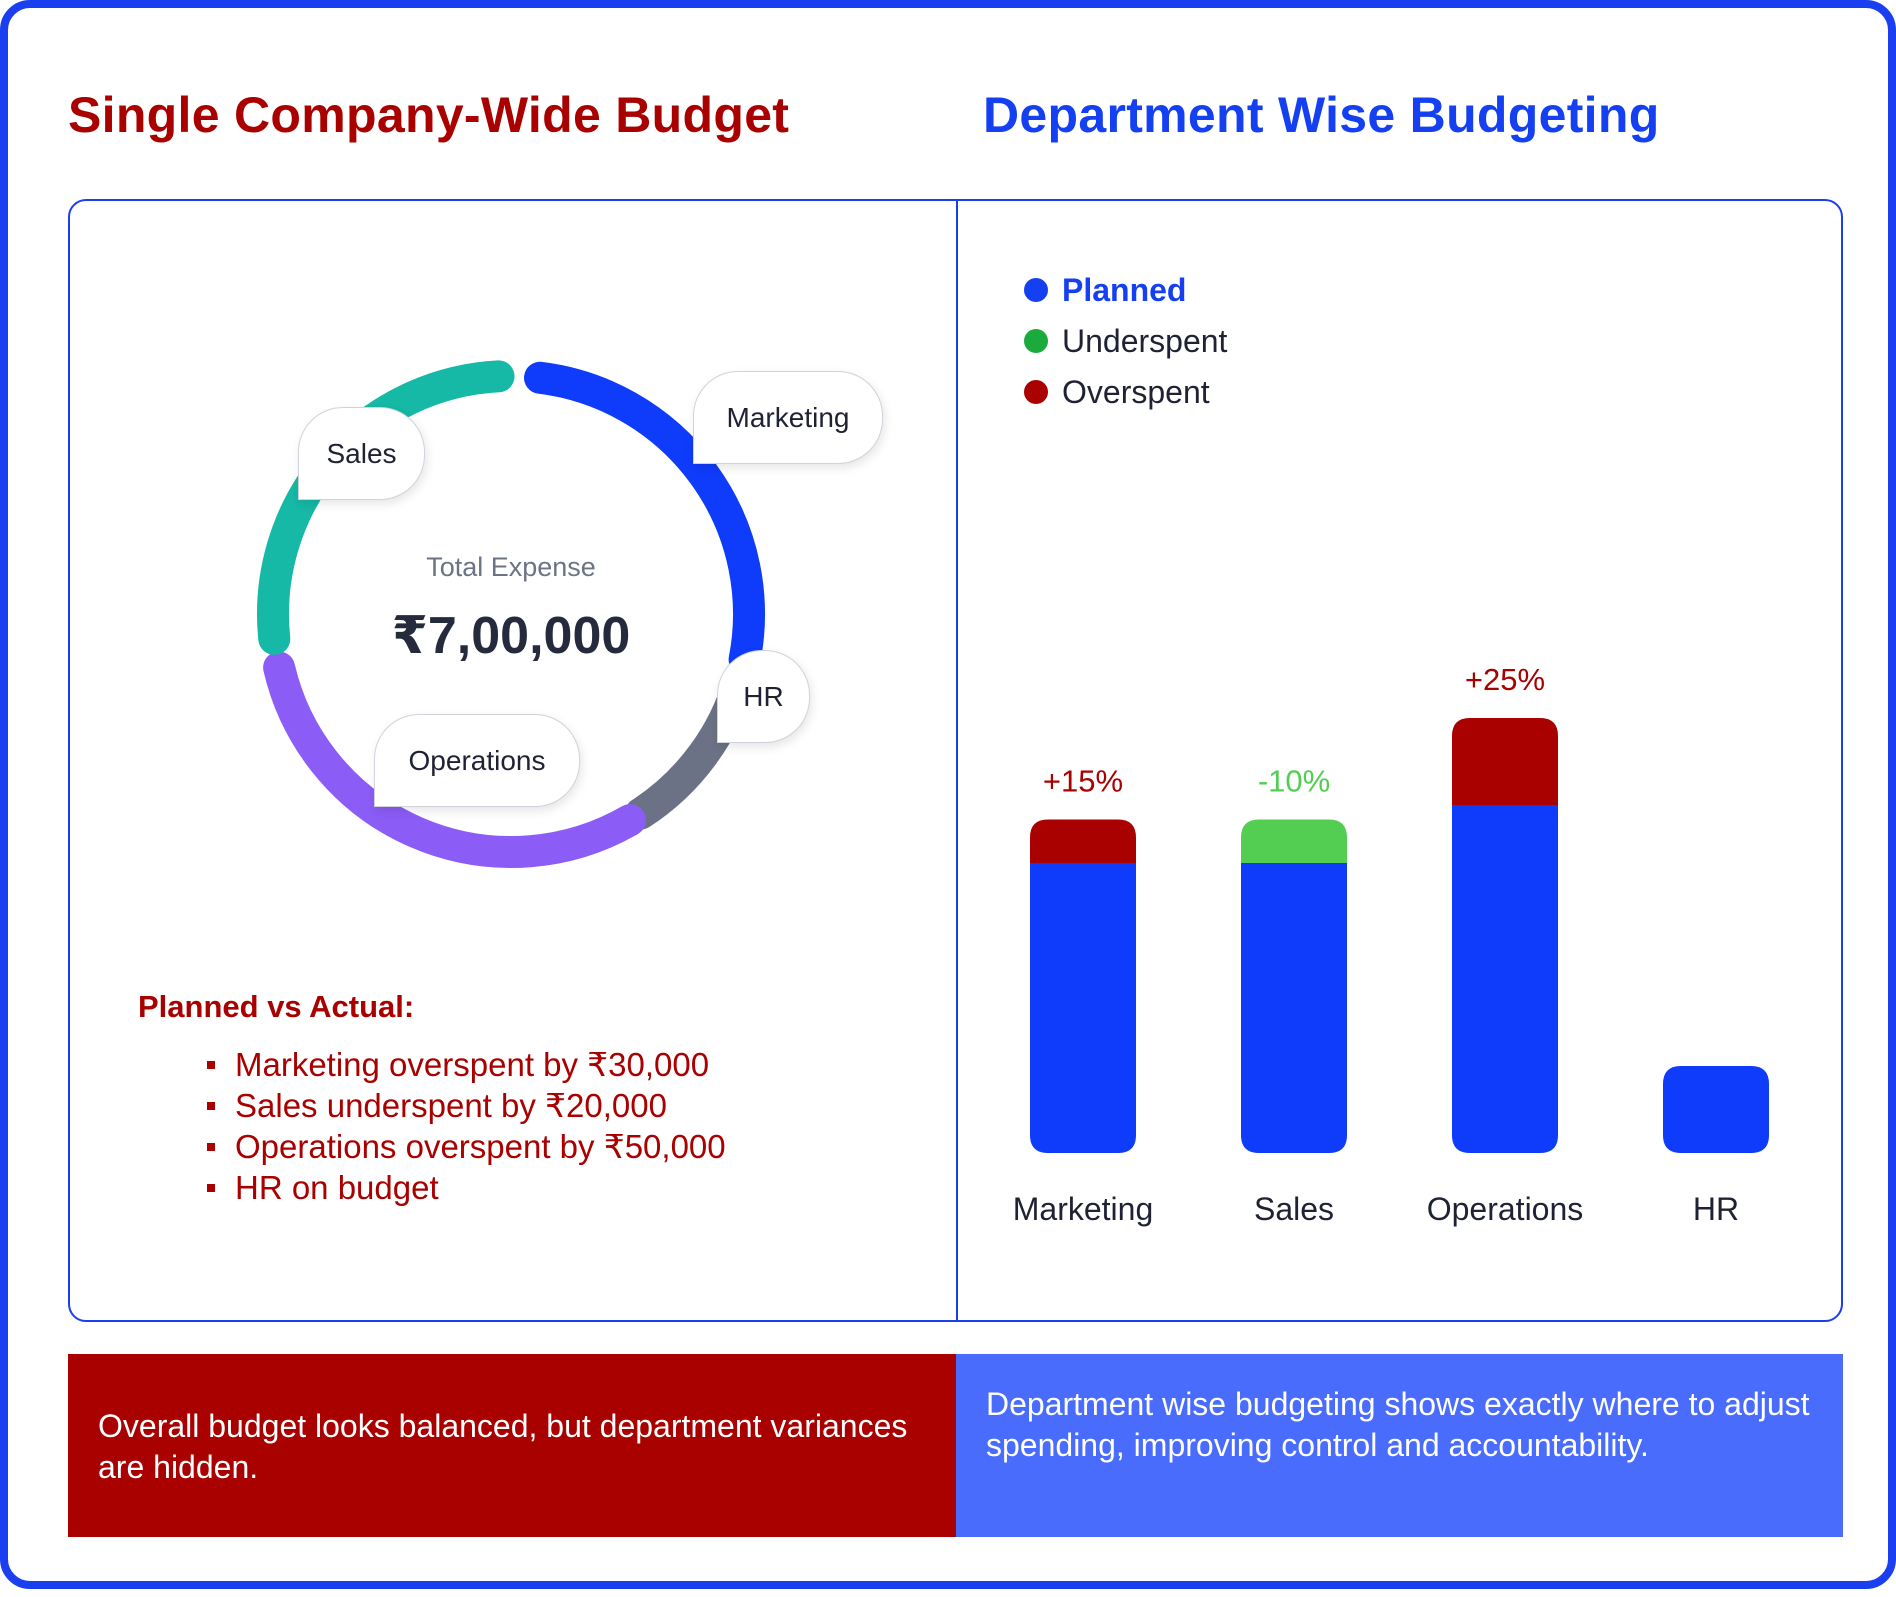  I want to click on list-item-text: Sales underspent by ₹20,000, so click(451, 1105).